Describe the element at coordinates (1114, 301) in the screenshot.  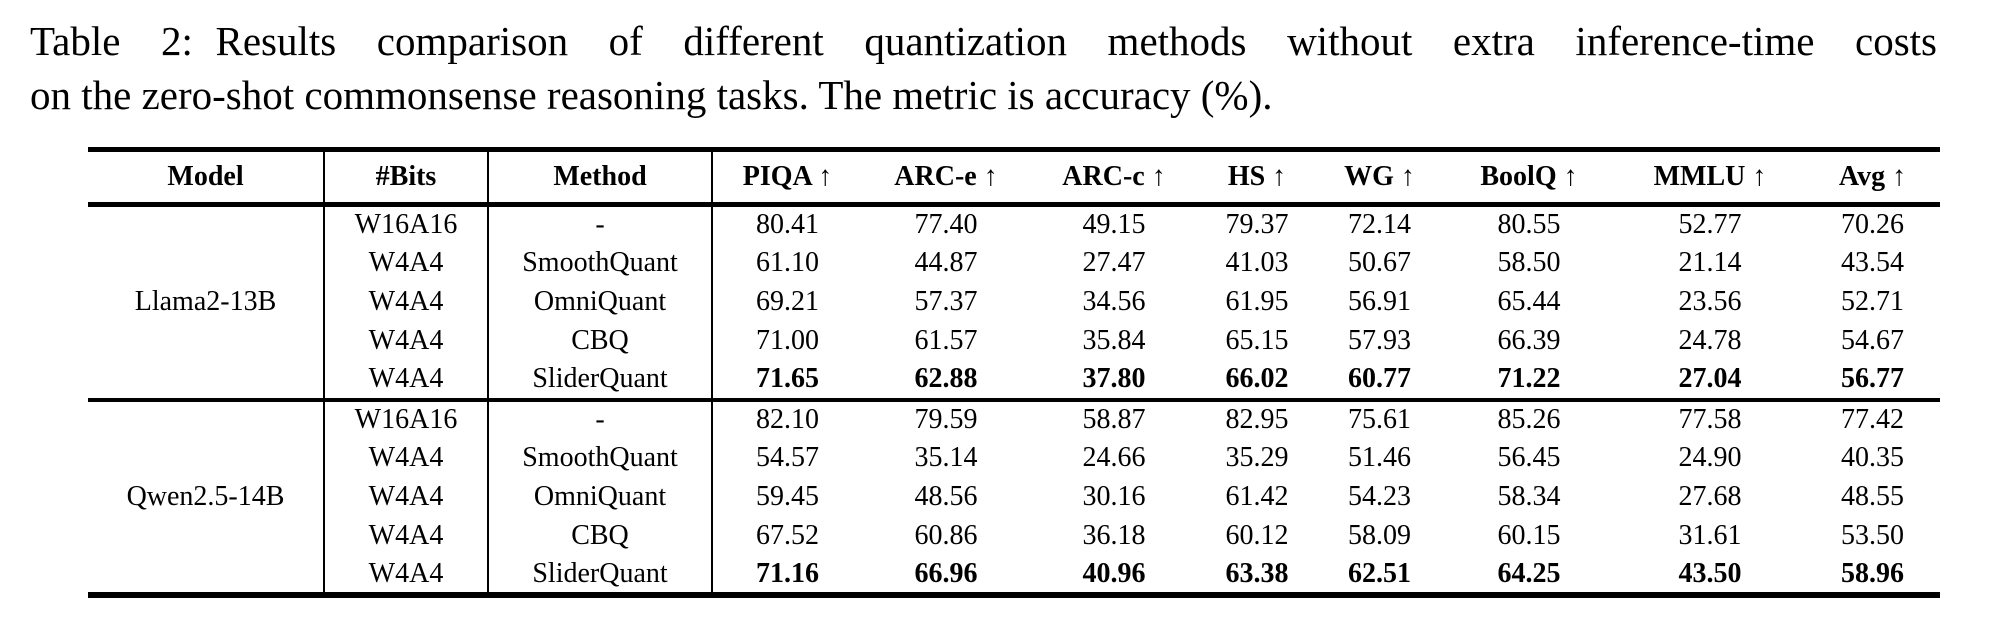
I see `value-cell: 34.56` at that location.